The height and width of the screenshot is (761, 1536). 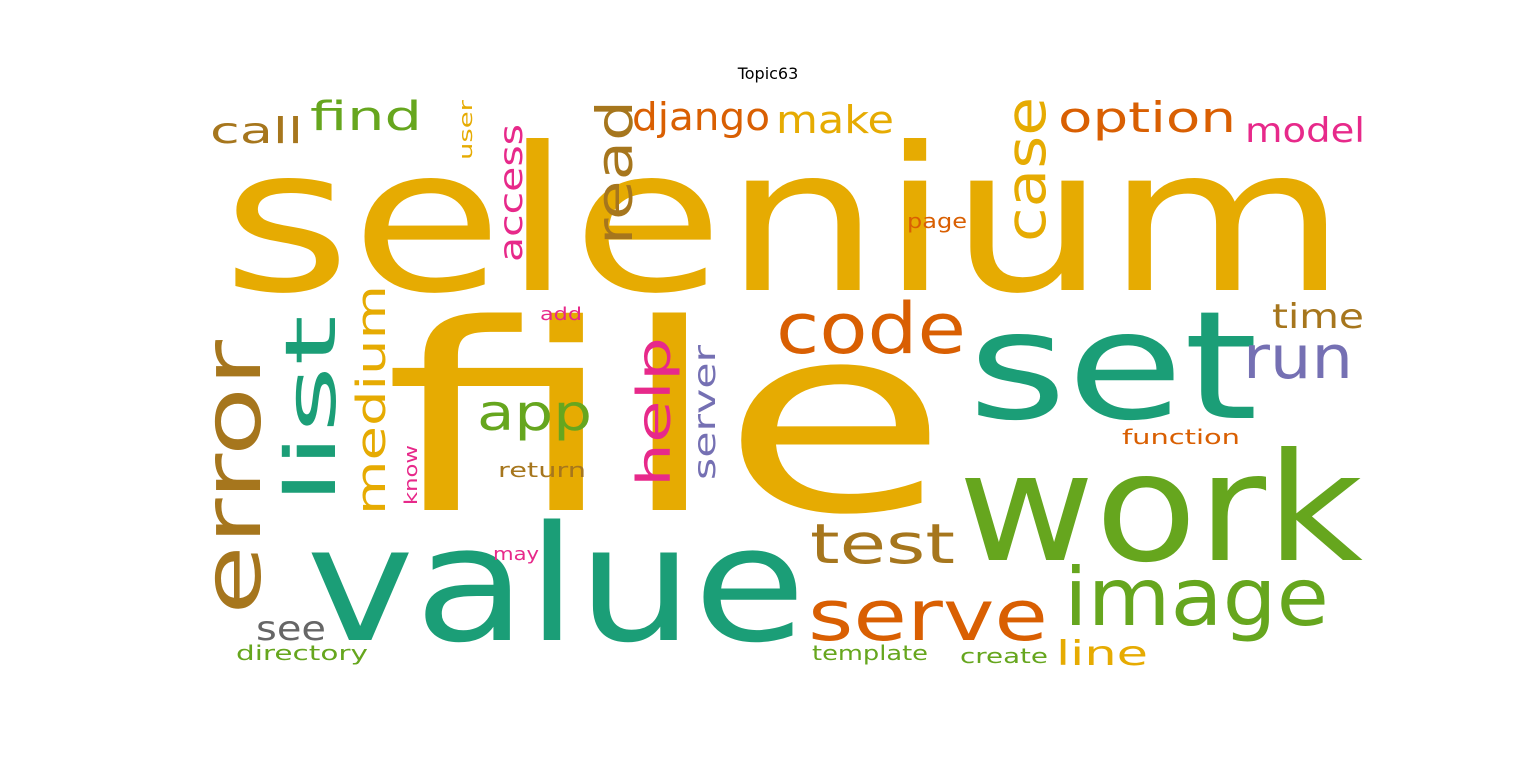 I want to click on cloud-word-error: error, so click(x=232, y=477).